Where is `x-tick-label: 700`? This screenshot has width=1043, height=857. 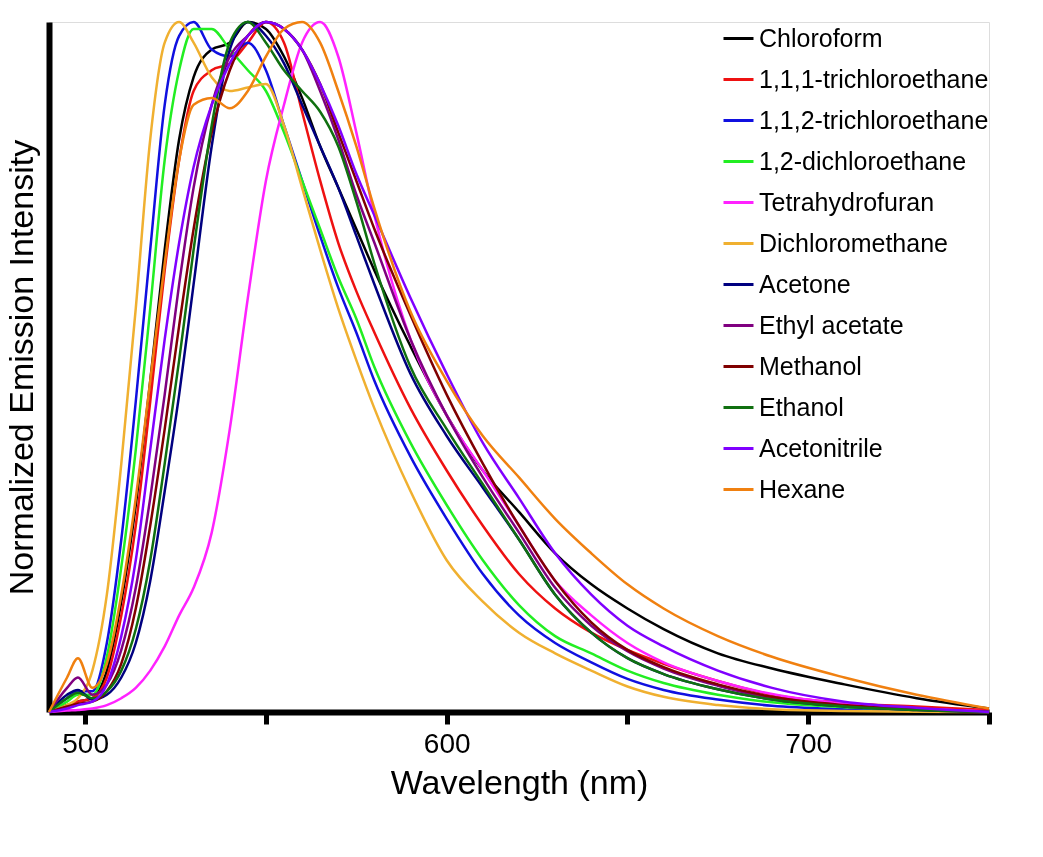 x-tick-label: 700 is located at coordinates (809, 743).